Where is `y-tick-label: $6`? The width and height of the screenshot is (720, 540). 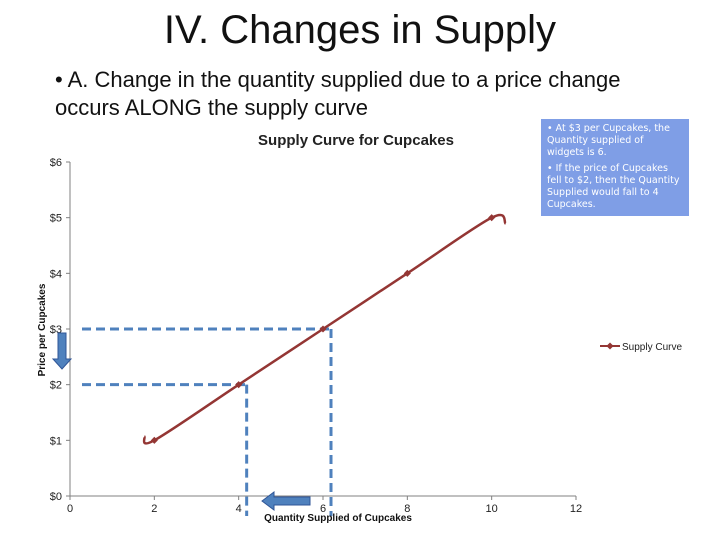 y-tick-label: $6 is located at coordinates (56, 163).